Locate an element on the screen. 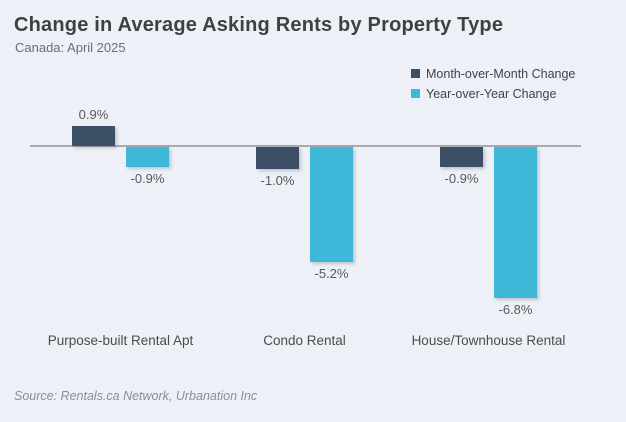 This screenshot has height=422, width=626. bar-value-label-yoy-2: -6.8% is located at coordinates (515, 309).